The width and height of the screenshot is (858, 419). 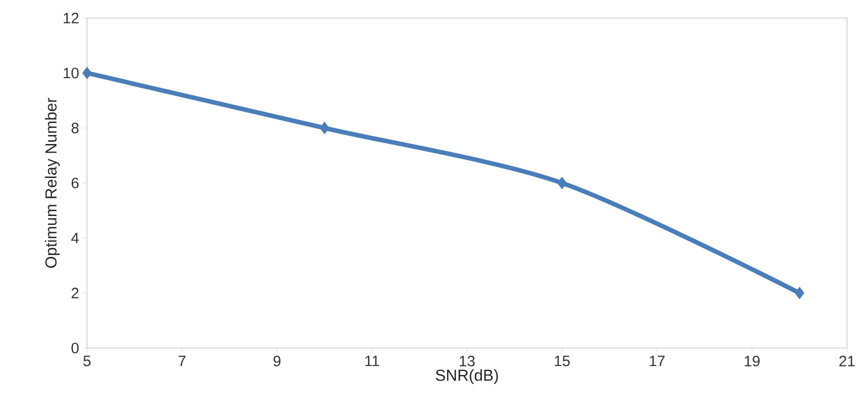 I want to click on x-tick-label: 11, so click(x=372, y=361).